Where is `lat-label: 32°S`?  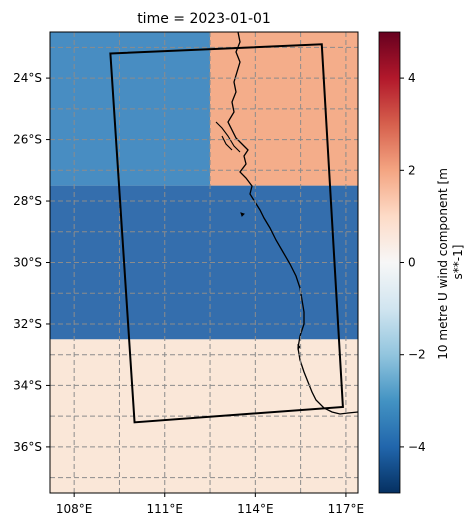 lat-label: 32°S is located at coordinates (27, 324).